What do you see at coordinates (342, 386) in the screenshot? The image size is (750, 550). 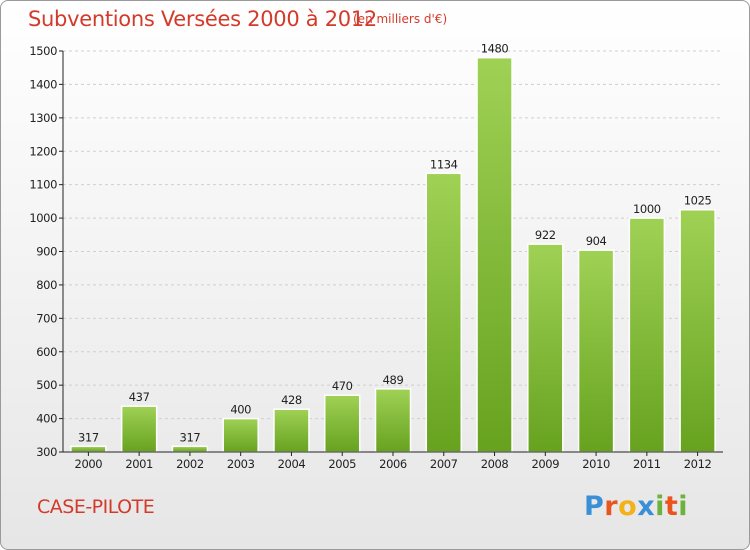 I see `data-label-2005: 470` at bounding box center [342, 386].